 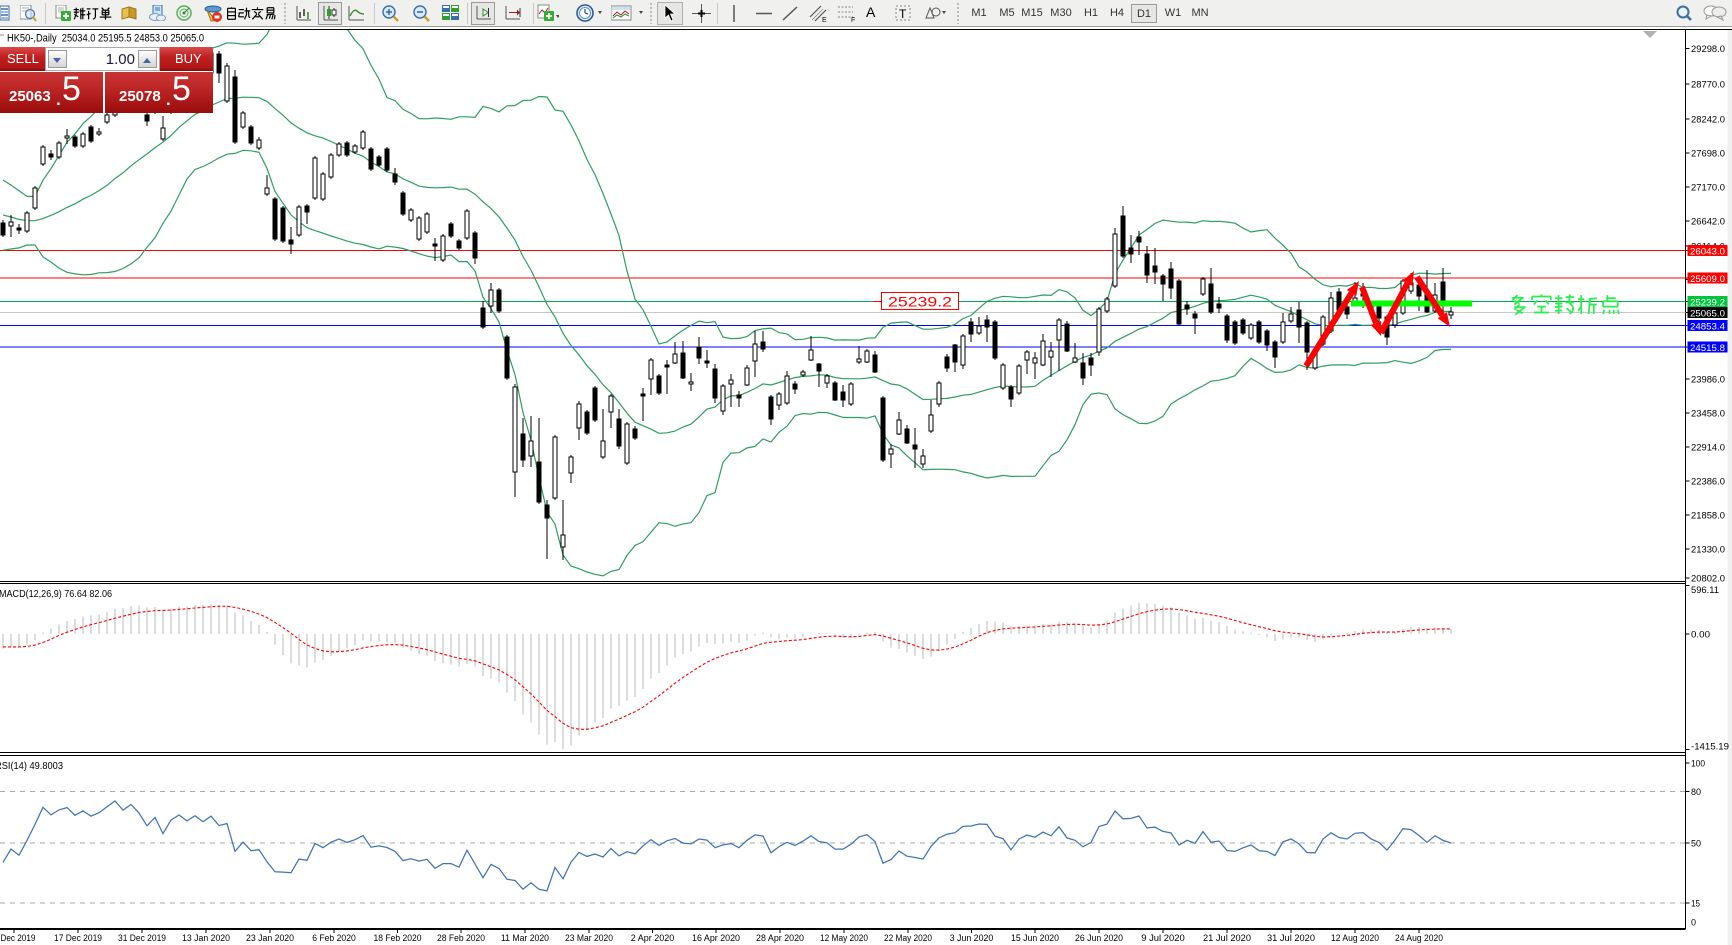 I want to click on svg-text: 9 Jul 2020, so click(x=1163, y=938).